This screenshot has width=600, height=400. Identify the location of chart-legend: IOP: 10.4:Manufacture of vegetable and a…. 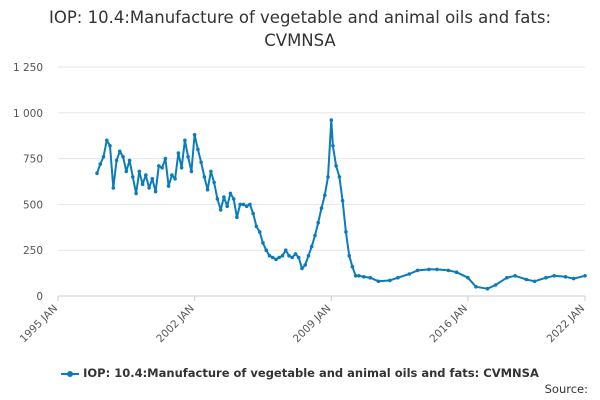
(300, 373).